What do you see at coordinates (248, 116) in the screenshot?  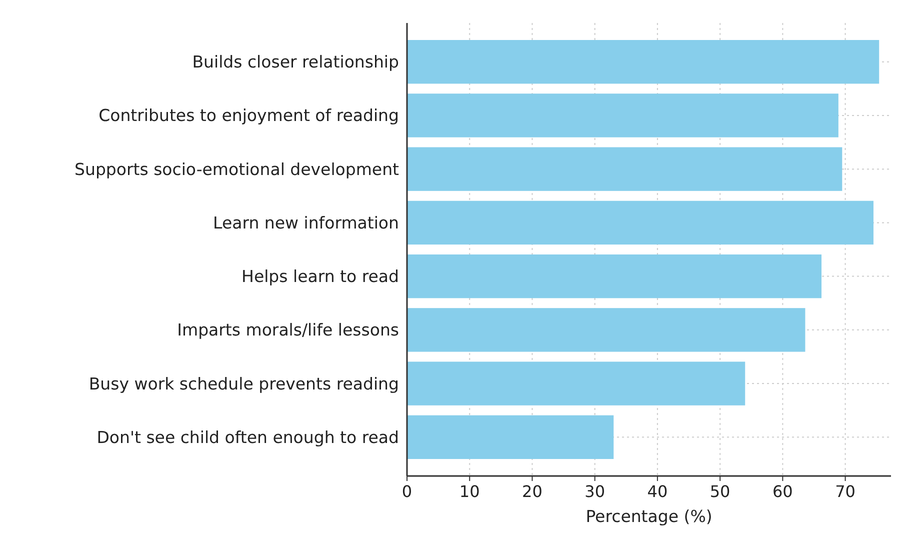 I see `y-tick-label: Contributes to enjoyment of reading` at bounding box center [248, 116].